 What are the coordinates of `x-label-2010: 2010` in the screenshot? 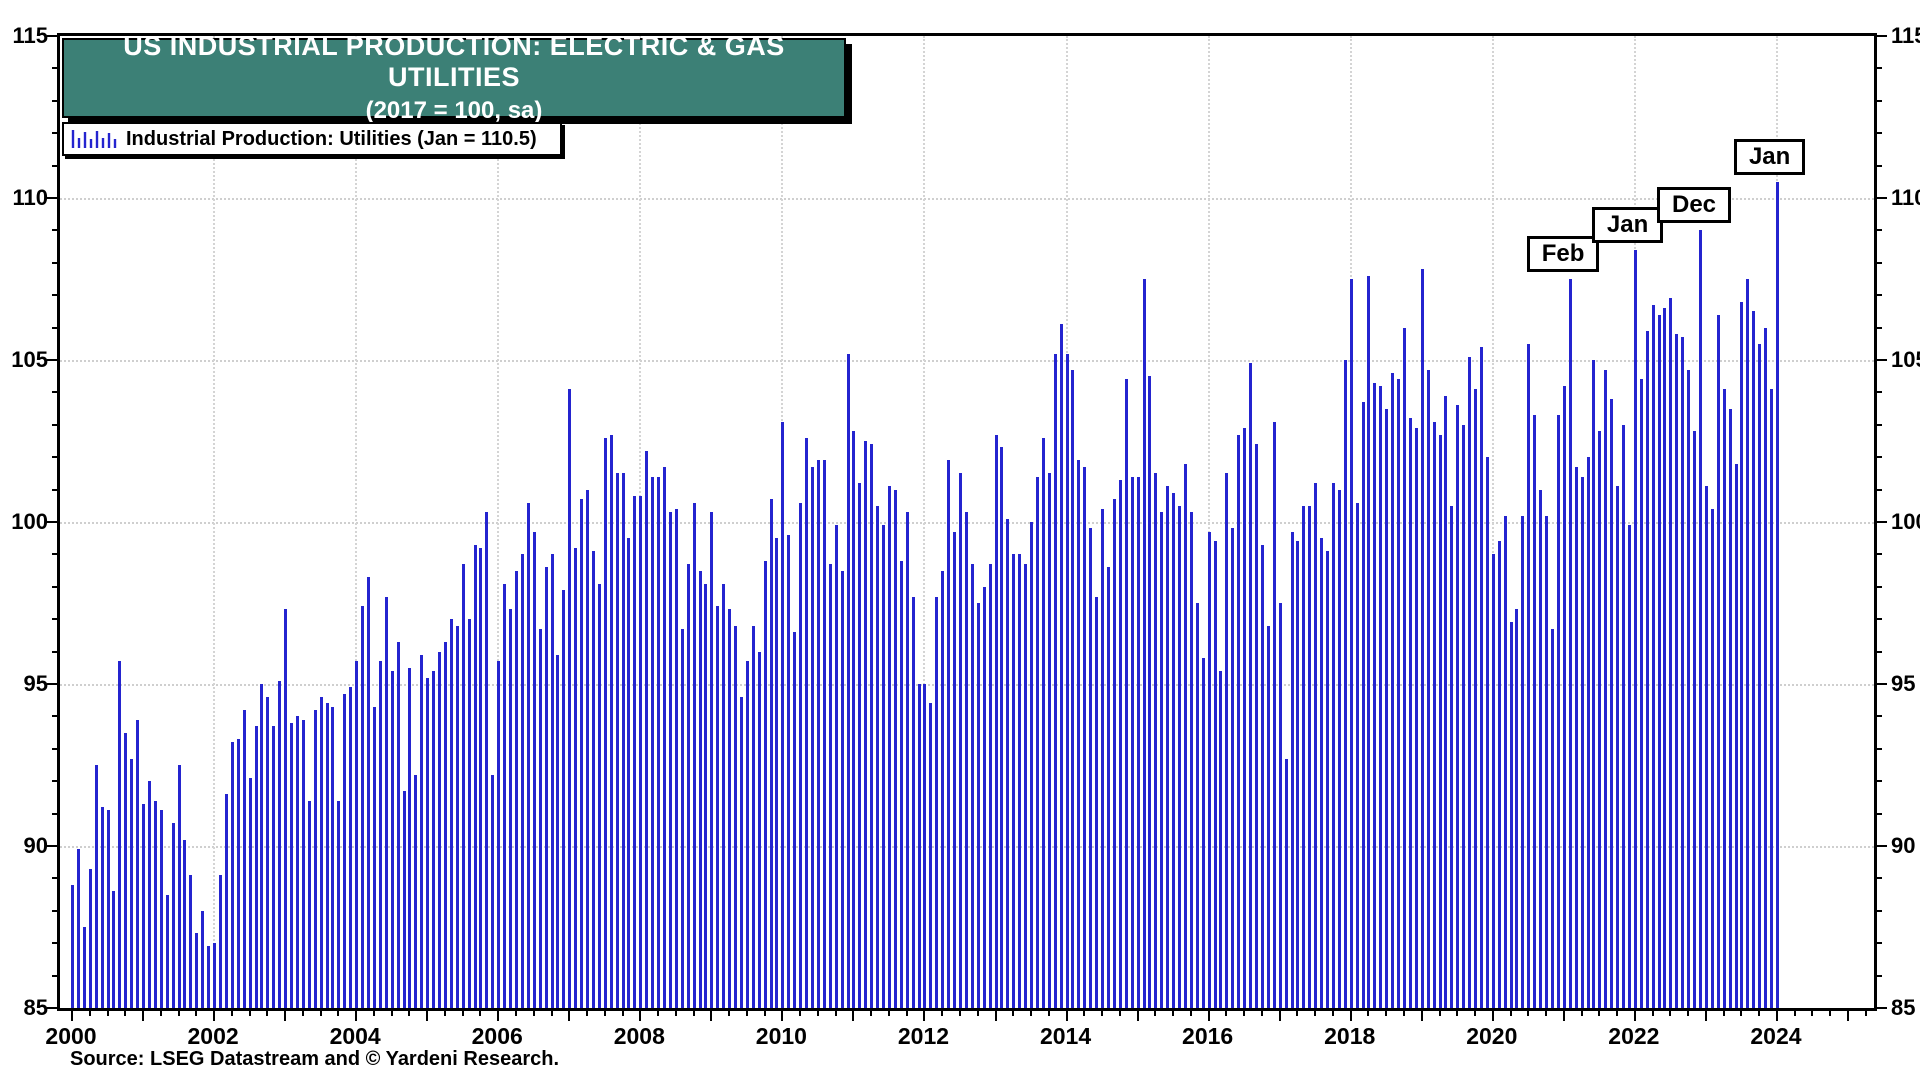 It's located at (781, 1036).